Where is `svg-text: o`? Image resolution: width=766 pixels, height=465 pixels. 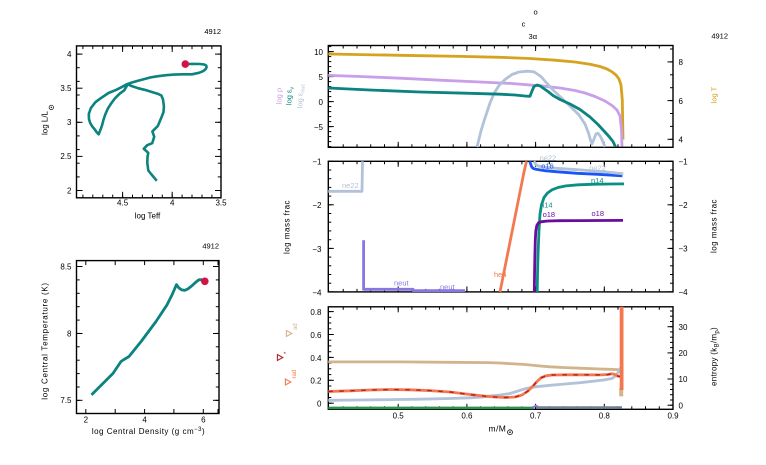
svg-text: o is located at coordinates (536, 12).